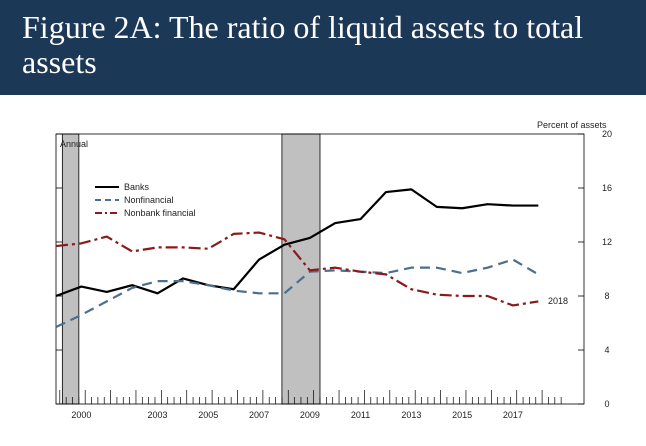 The height and width of the screenshot is (446, 646). I want to click on x-tick-label: 2013, so click(411, 415).